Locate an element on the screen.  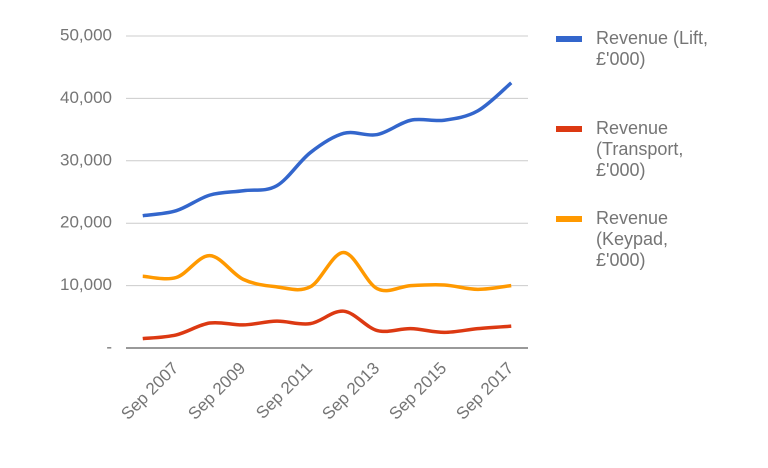
y-tick-label: 40,000 is located at coordinates (86, 97).